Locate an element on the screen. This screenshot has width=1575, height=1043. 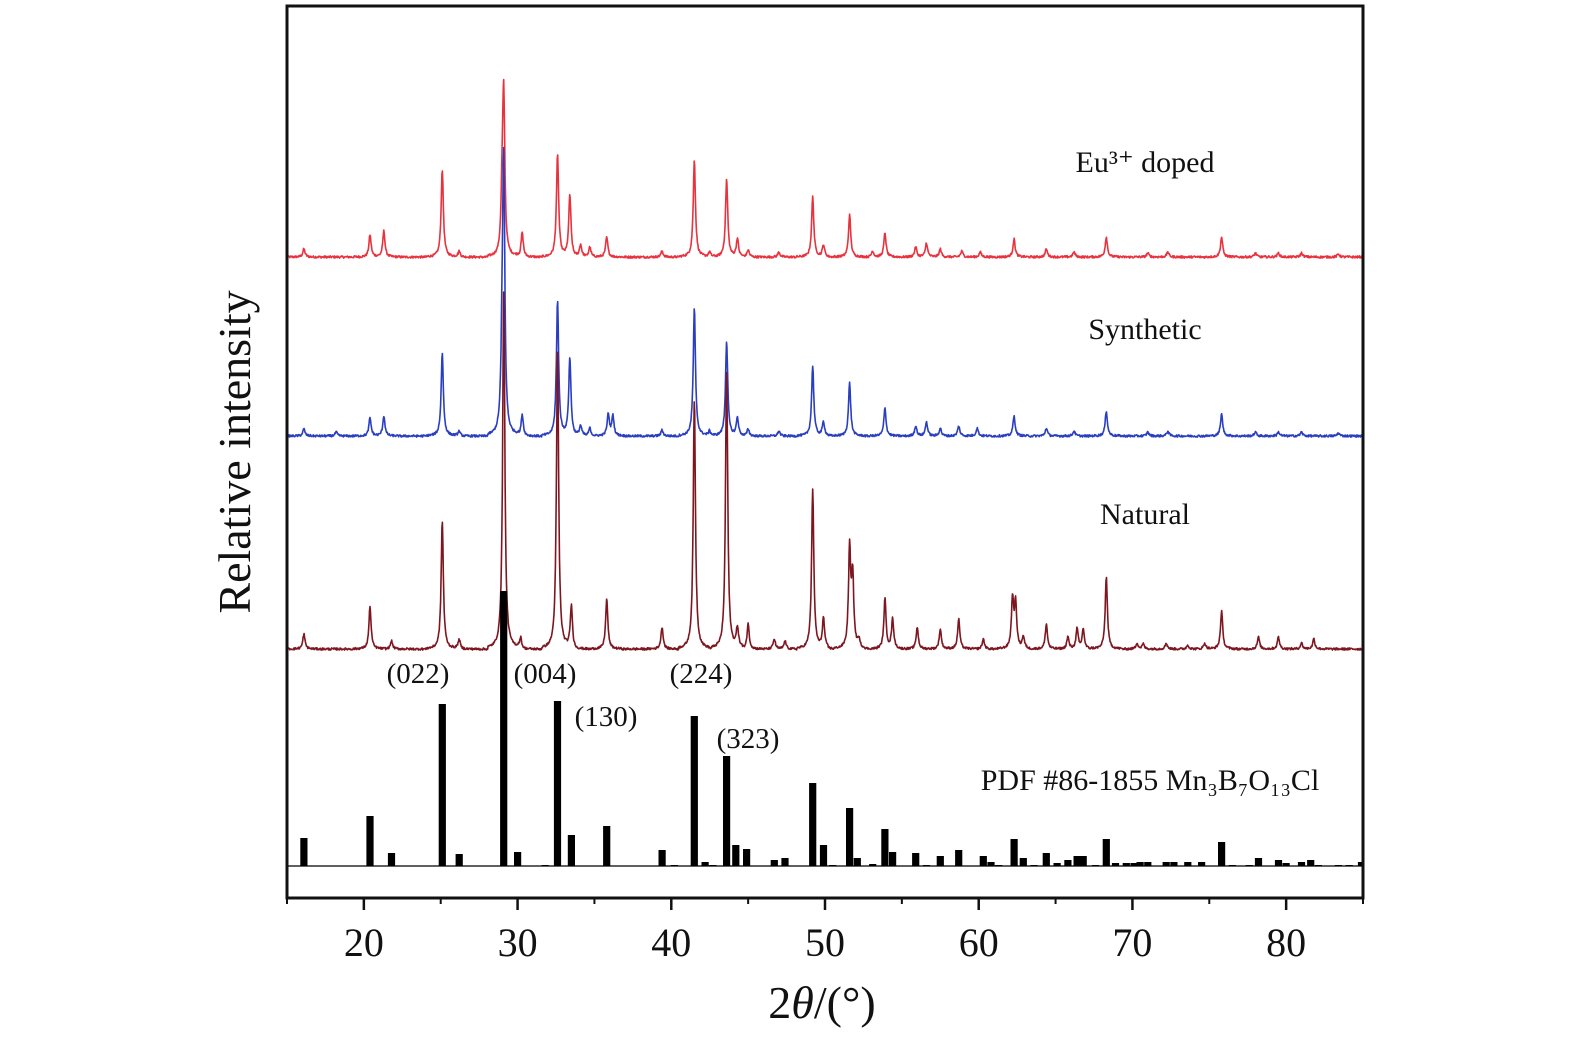
x-axis-title: 2θ/(°) is located at coordinates (821, 1002).